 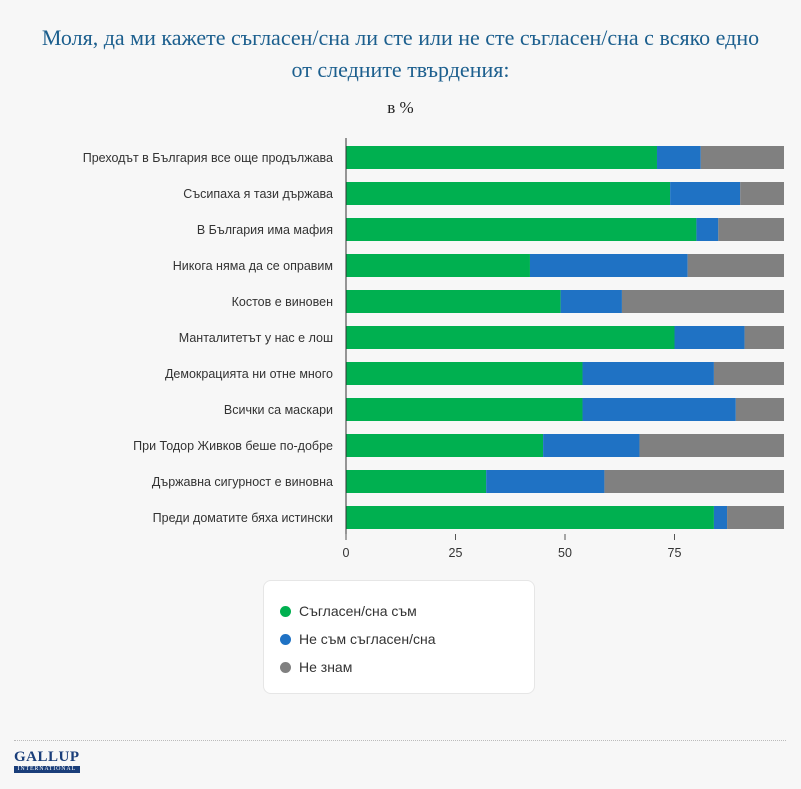 What do you see at coordinates (521, 229) in the screenshot?
I see `bar-row2-series0` at bounding box center [521, 229].